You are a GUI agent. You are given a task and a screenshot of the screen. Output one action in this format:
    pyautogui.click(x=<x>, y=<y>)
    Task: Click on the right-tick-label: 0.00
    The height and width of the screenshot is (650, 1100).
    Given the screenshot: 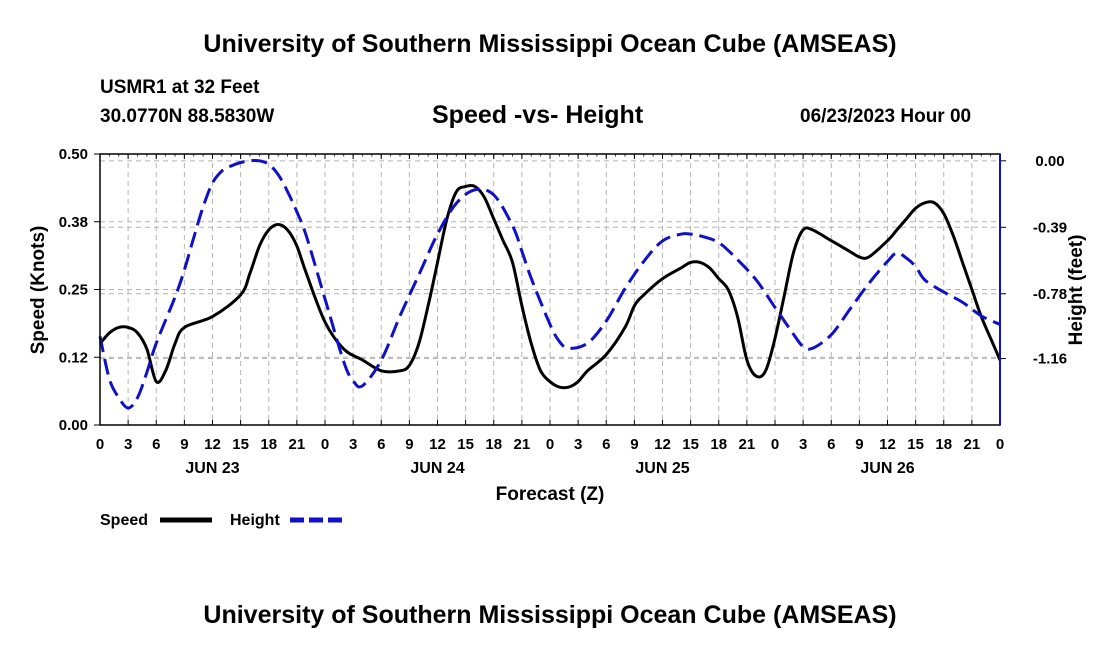 What is the action you would take?
    pyautogui.click(x=1049, y=161)
    